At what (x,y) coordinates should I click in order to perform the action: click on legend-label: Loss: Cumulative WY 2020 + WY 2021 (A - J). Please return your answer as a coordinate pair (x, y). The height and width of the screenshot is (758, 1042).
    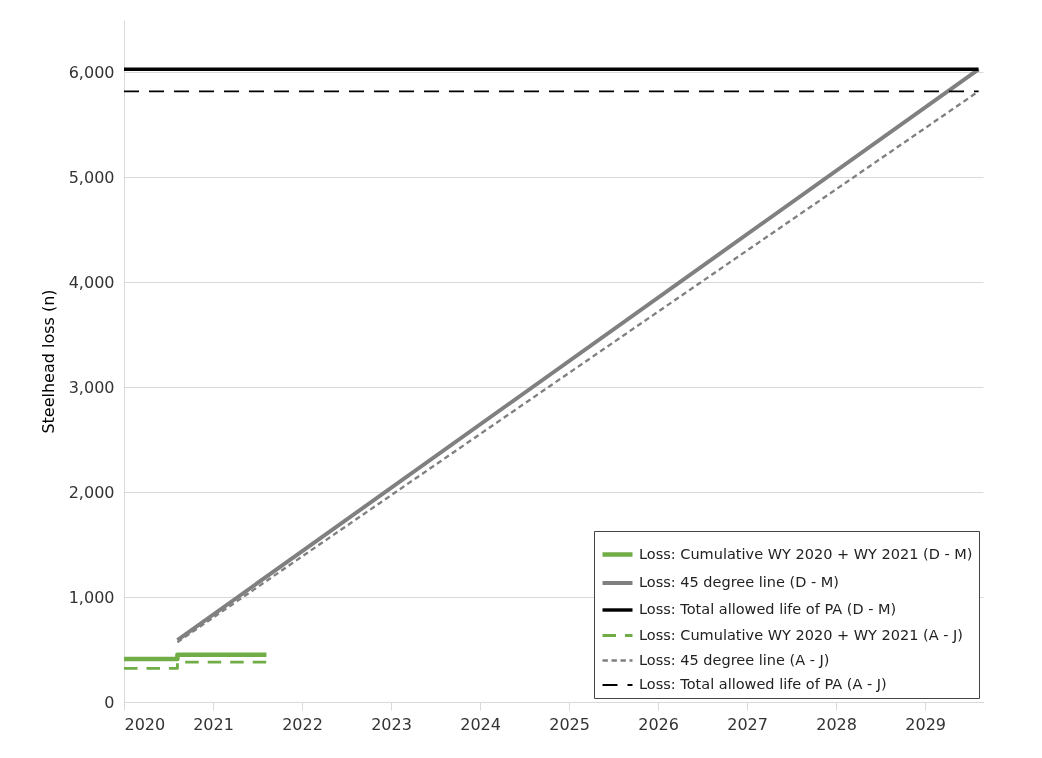
    Looking at the image, I should click on (801, 634).